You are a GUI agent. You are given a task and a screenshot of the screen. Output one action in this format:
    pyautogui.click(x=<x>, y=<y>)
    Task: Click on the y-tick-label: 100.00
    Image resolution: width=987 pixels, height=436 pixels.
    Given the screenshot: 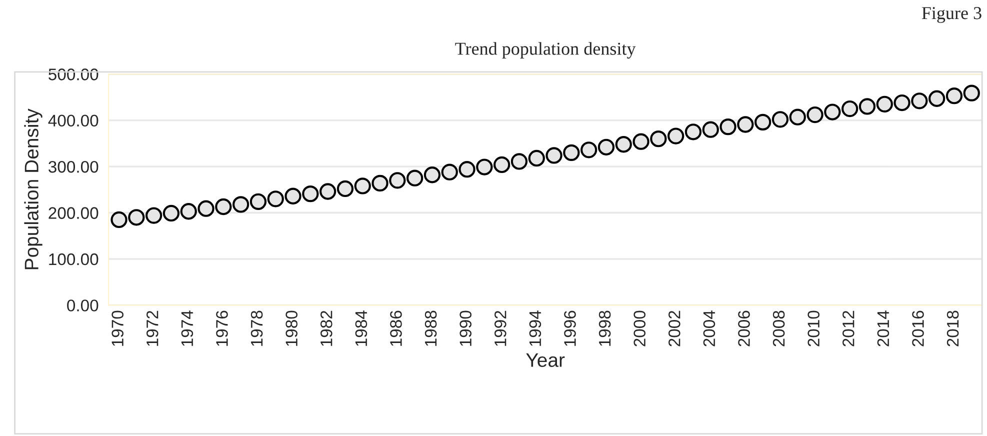 What is the action you would take?
    pyautogui.click(x=73, y=259)
    